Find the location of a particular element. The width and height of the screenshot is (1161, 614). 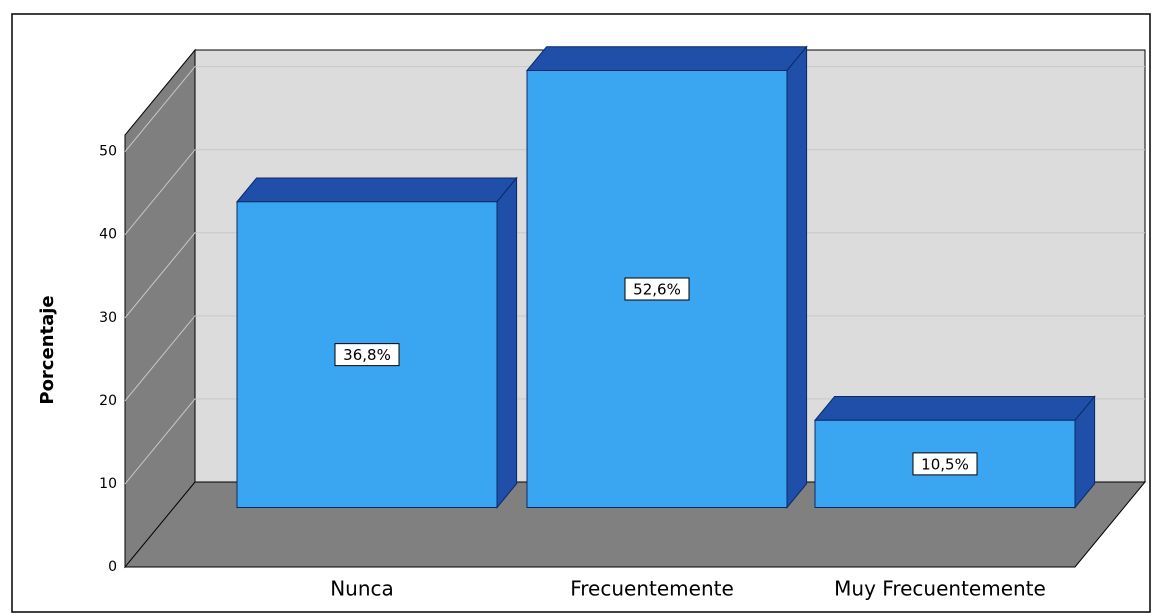

y-tick-label: 20 is located at coordinates (108, 401).